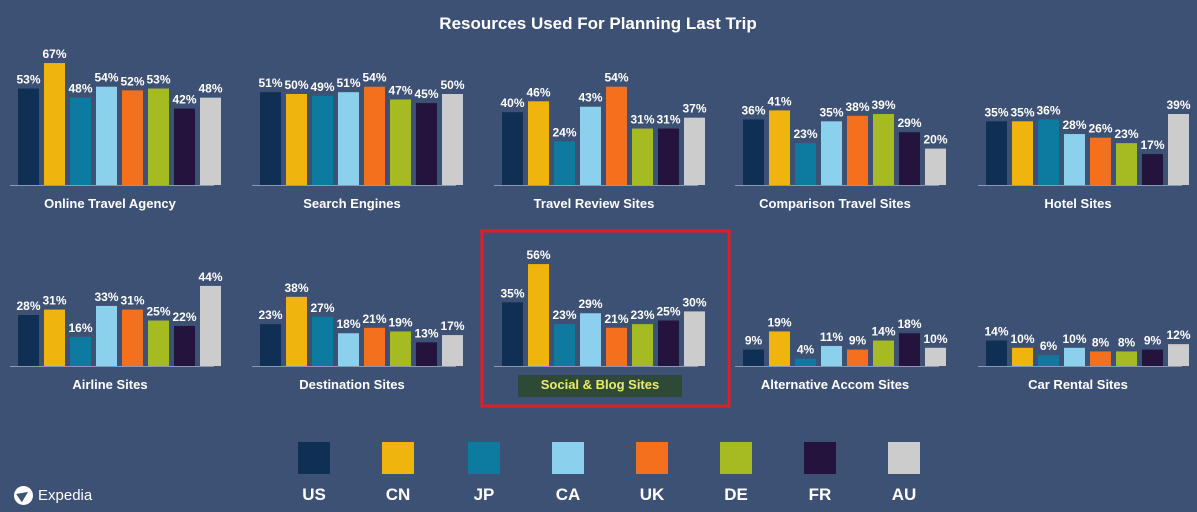  Describe the element at coordinates (568, 494) in the screenshot. I see `legend-label-ca: CA` at that location.